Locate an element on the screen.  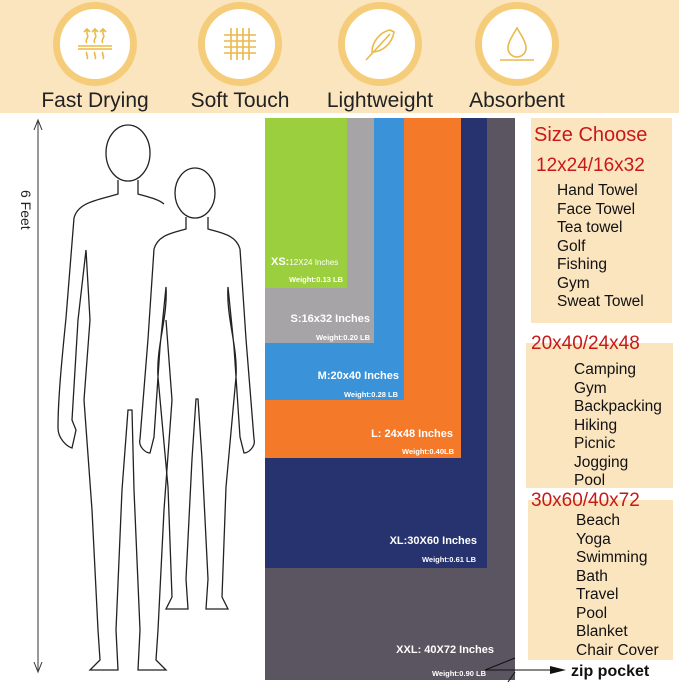
size-group-2-title: 20x40/24x48 is located at coordinates (585, 343).